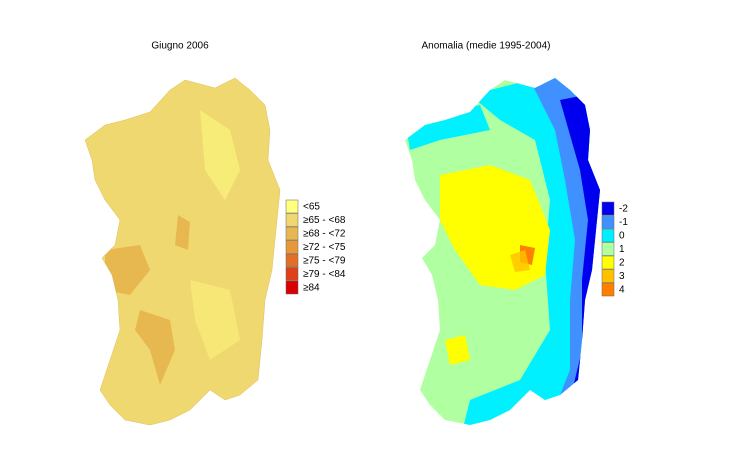  Describe the element at coordinates (622, 263) in the screenshot. I see `legend-label: 2` at that location.